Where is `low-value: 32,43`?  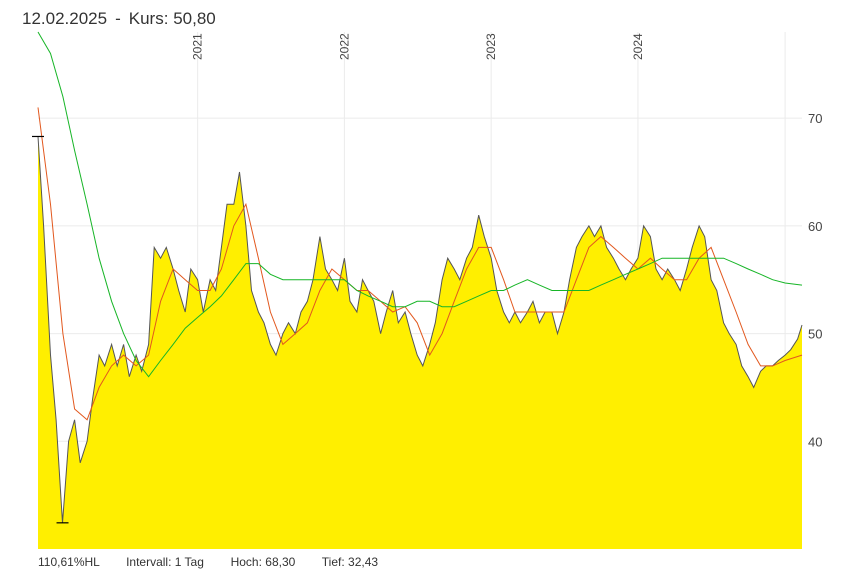
low-value: 32,43 is located at coordinates (363, 562).